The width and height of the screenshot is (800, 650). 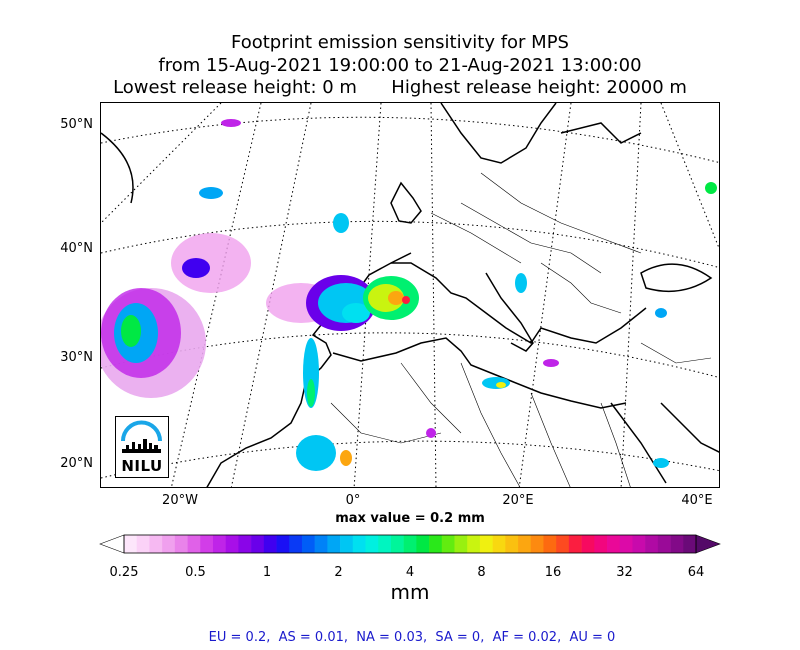 I want to click on parallel-50n, so click(x=410, y=140).